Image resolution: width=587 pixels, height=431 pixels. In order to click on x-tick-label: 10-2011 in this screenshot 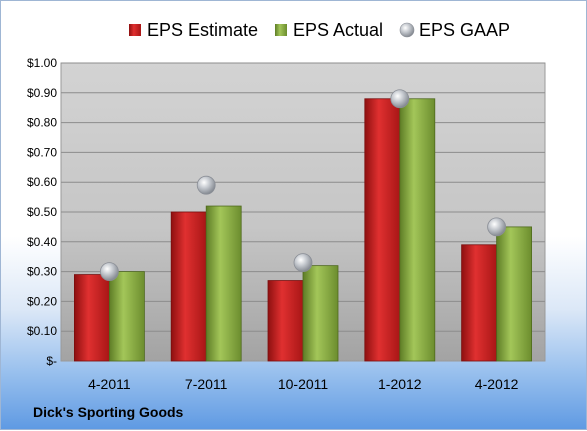, I will do `click(303, 384)`.